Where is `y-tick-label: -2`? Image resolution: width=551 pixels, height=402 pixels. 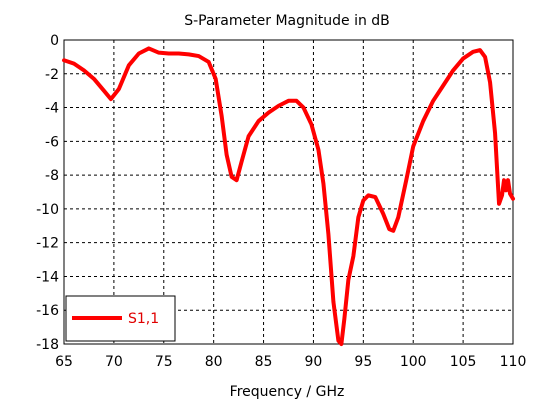 y-tick-label: -2 is located at coordinates (52, 75).